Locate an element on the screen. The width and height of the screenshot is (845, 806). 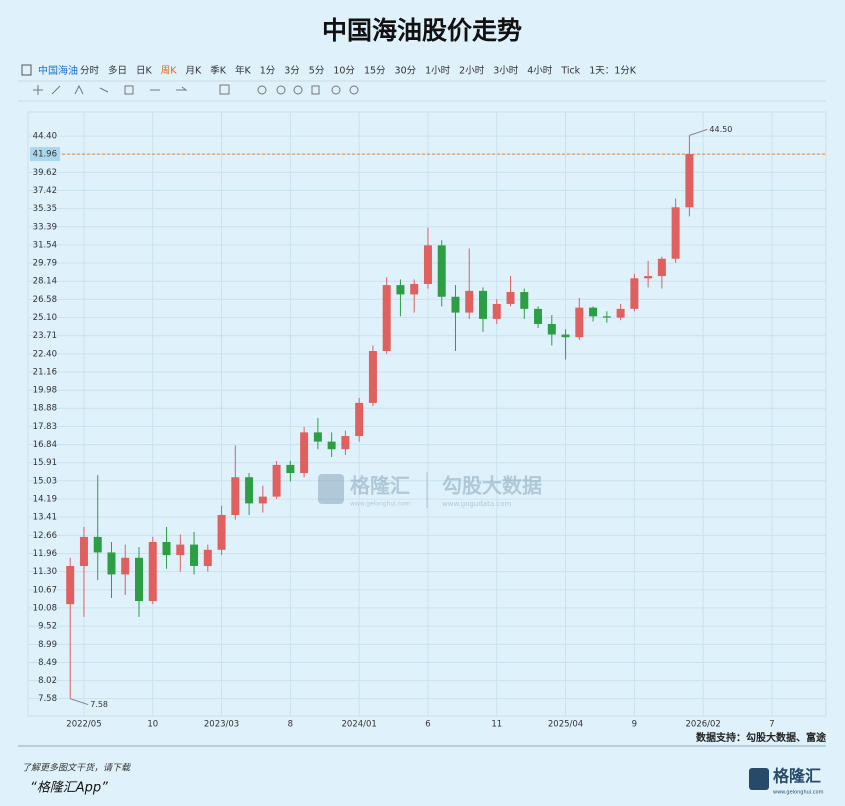
period-button: 1分 is located at coordinates (268, 71).